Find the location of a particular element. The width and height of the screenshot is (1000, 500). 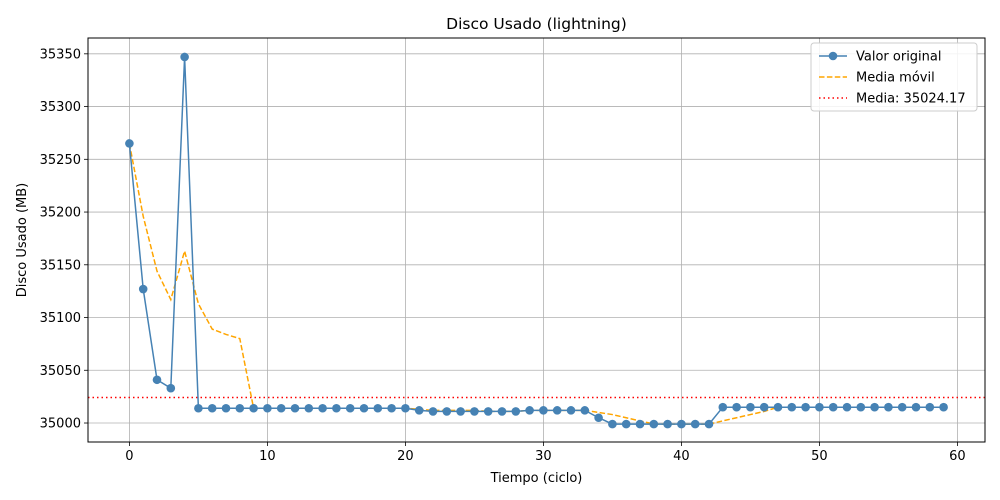

legend-label: Media móvil is located at coordinates (895, 78).